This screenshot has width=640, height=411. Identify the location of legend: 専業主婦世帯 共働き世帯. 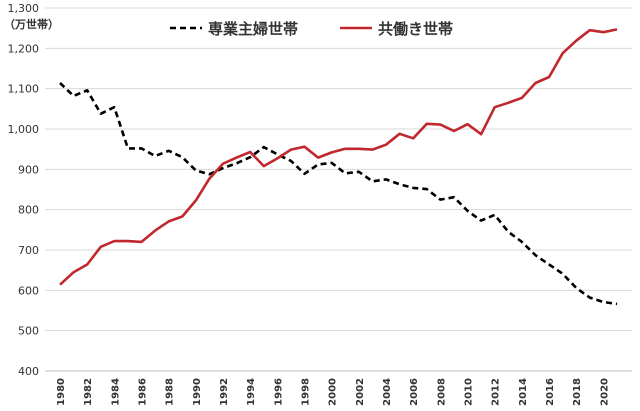
(311, 29).